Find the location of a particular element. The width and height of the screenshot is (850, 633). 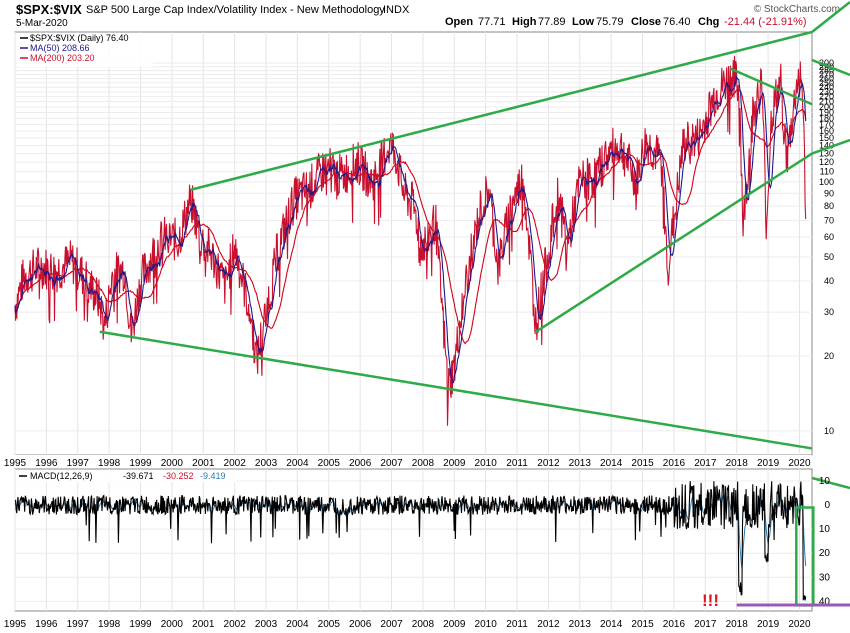

price-tick-label: 40 is located at coordinates (829, 281).